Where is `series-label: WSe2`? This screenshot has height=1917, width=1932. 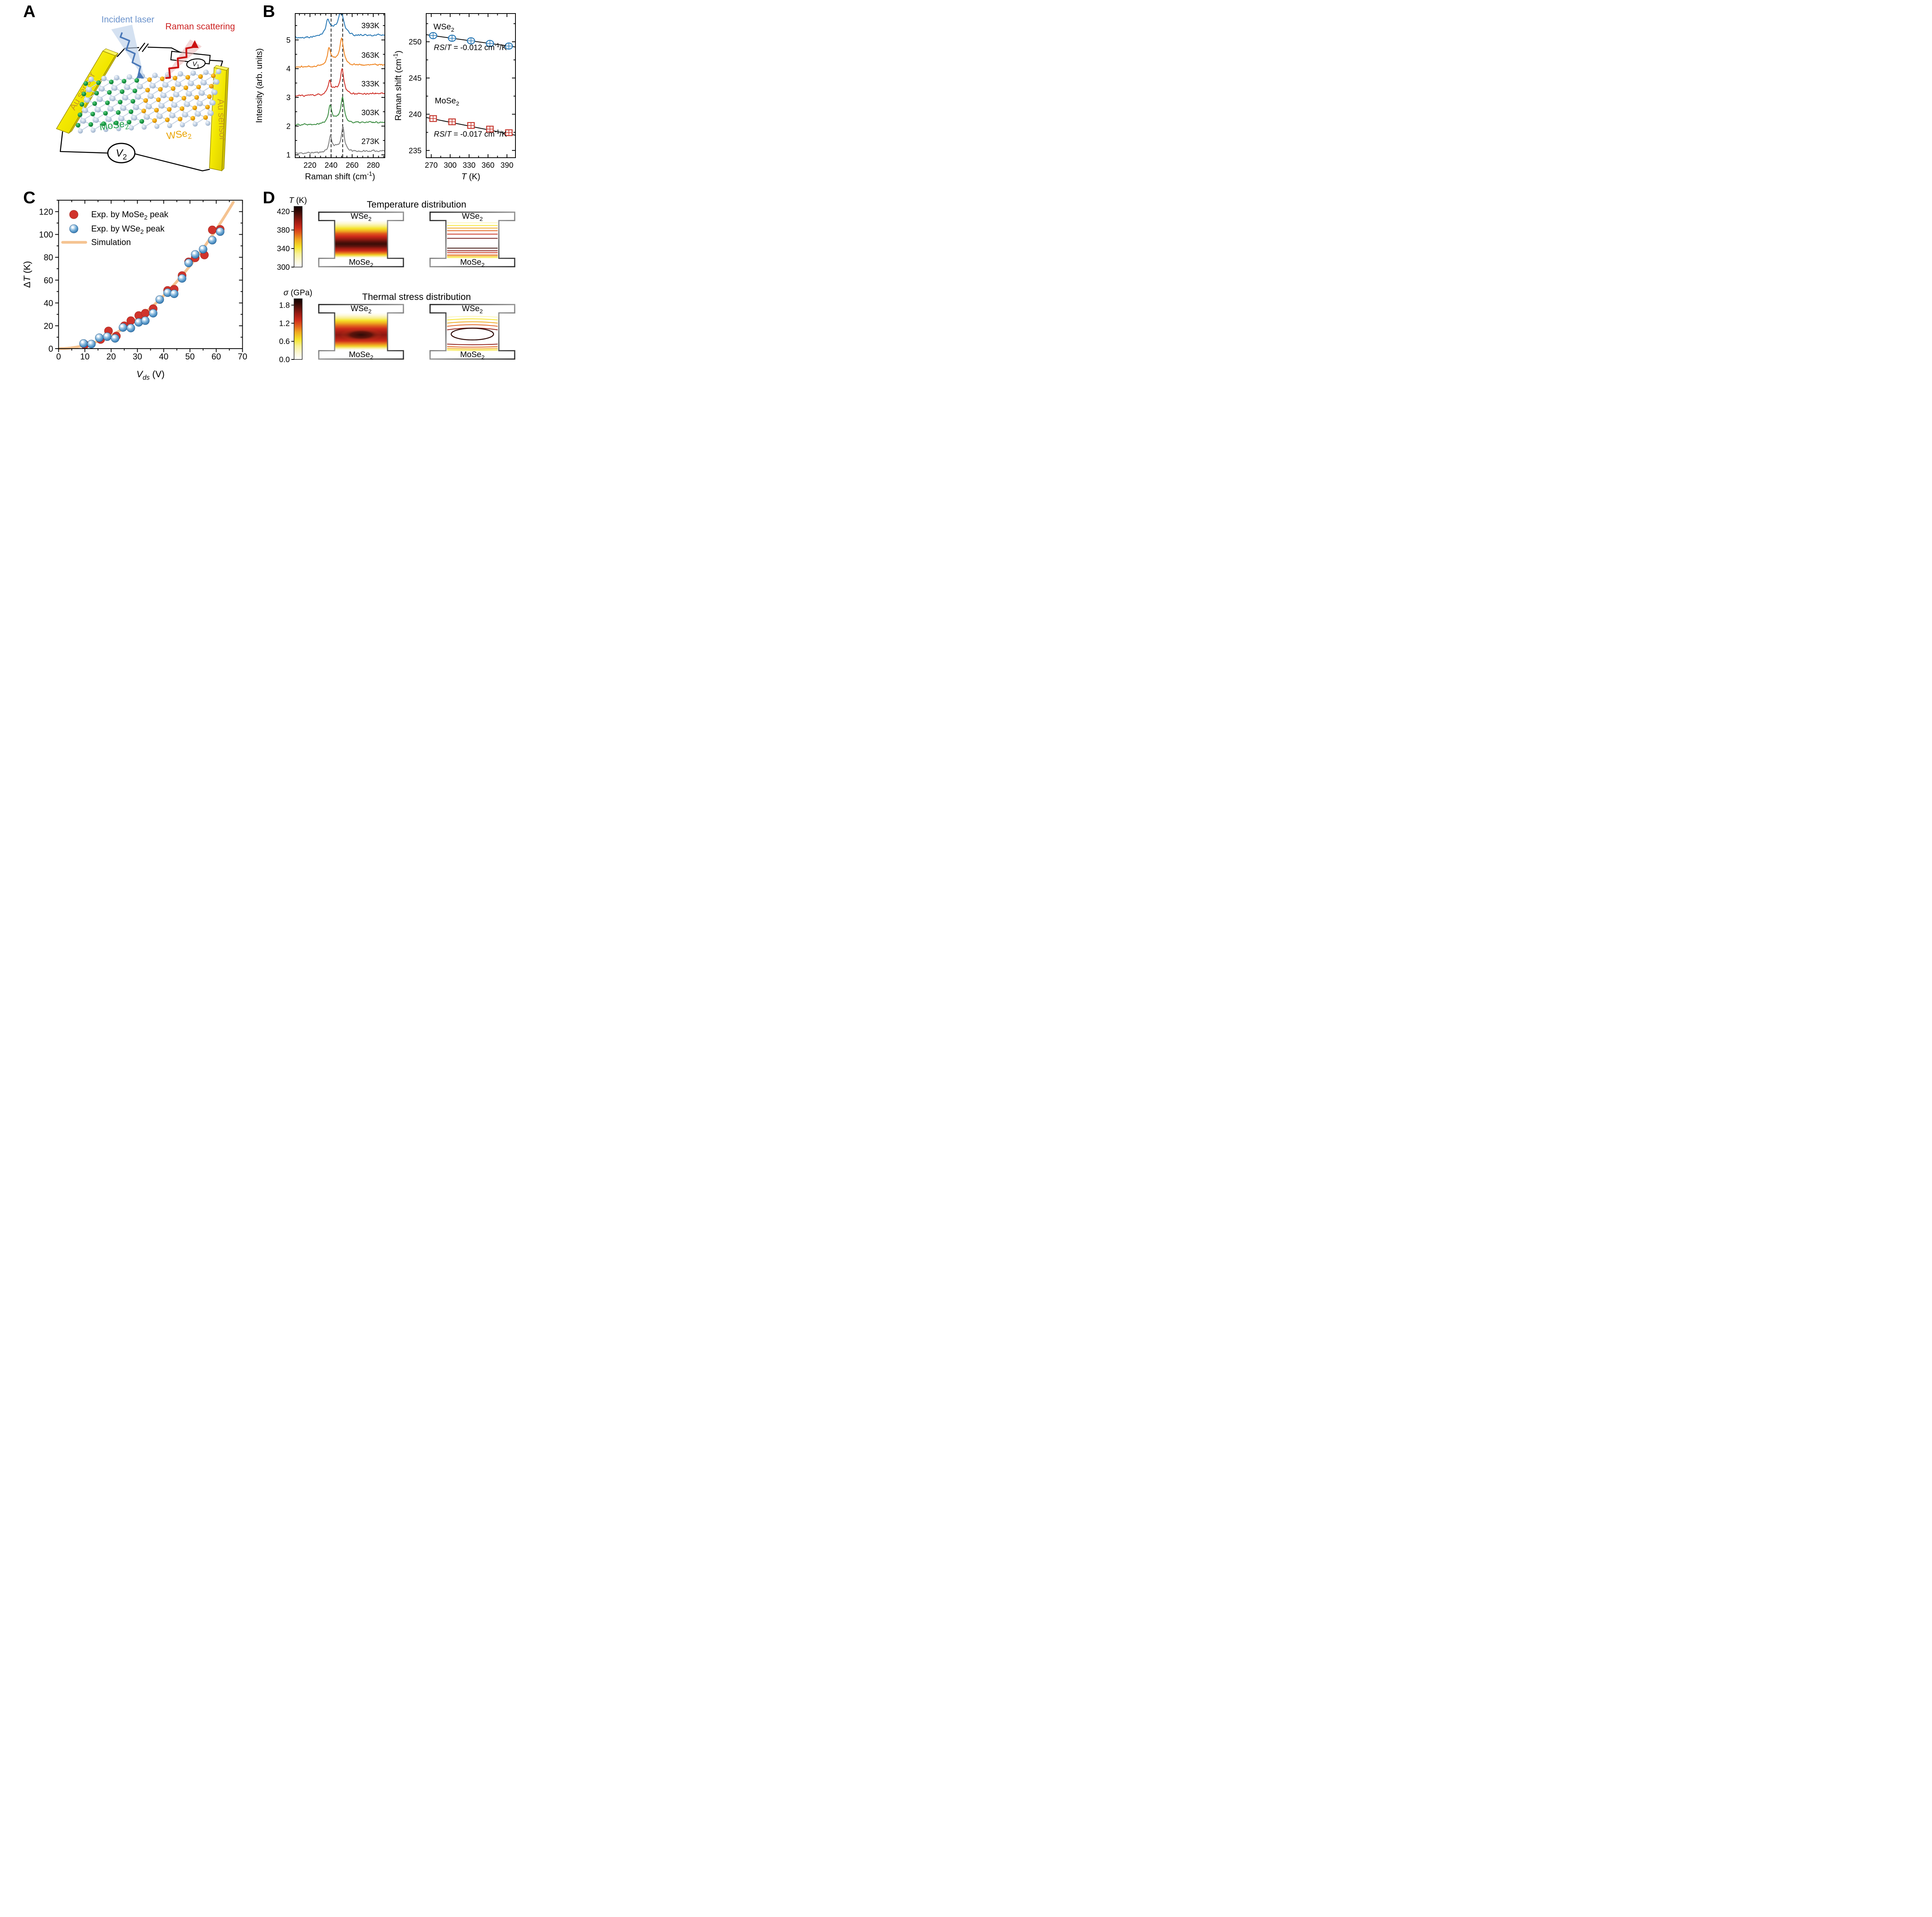
series-label: WSe2 is located at coordinates (444, 27).